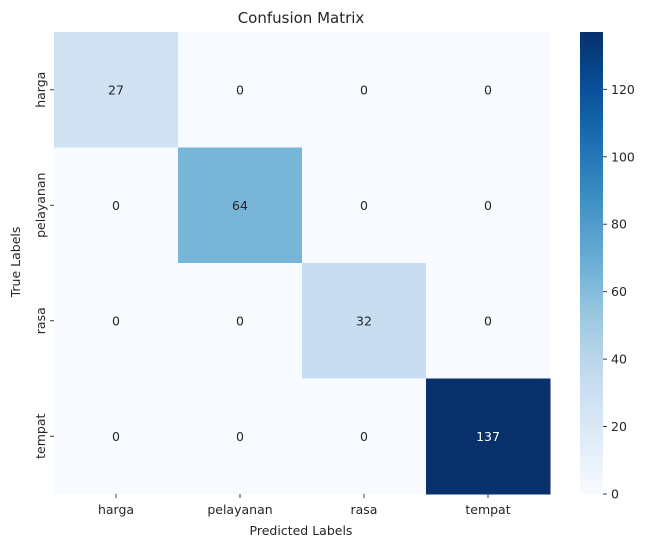 This screenshot has width=649, height=547. I want to click on y-tick-label: rasa, so click(40, 320).